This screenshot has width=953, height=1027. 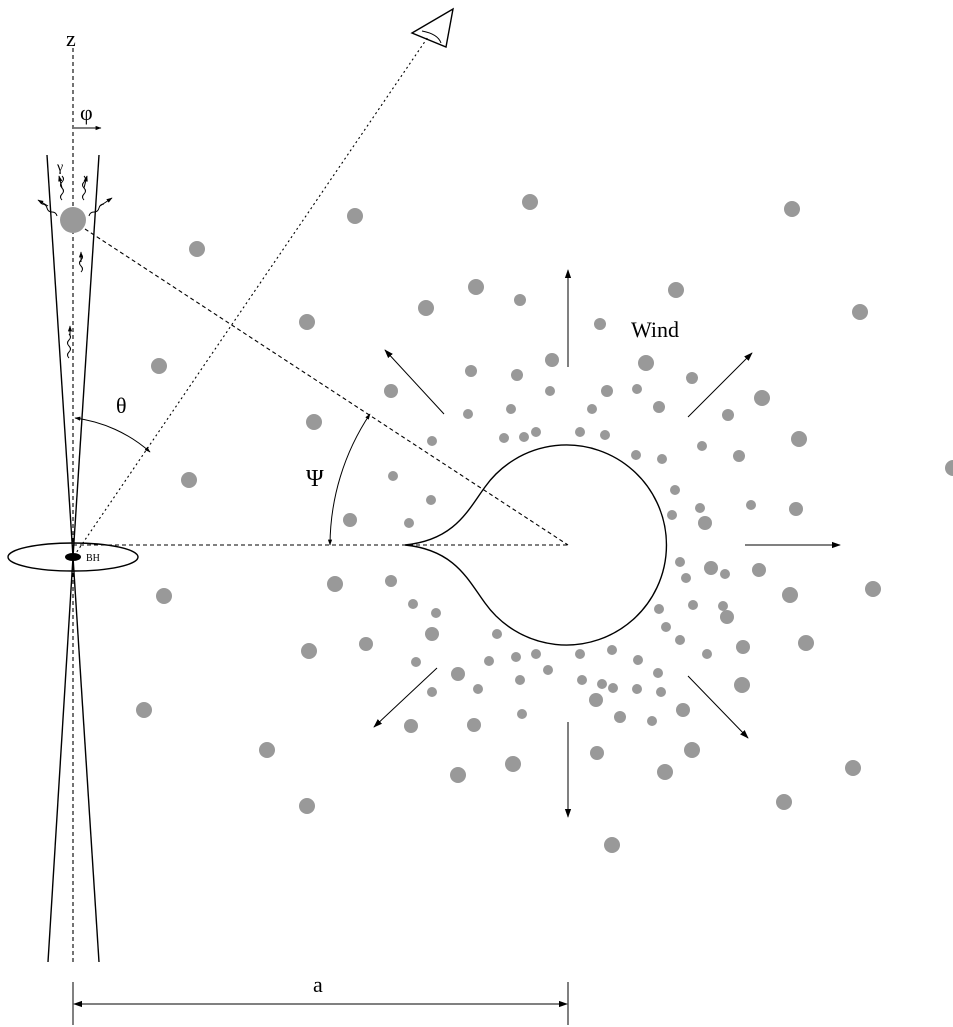 What do you see at coordinates (121, 405) in the screenshot?
I see `theta-label: θ` at bounding box center [121, 405].